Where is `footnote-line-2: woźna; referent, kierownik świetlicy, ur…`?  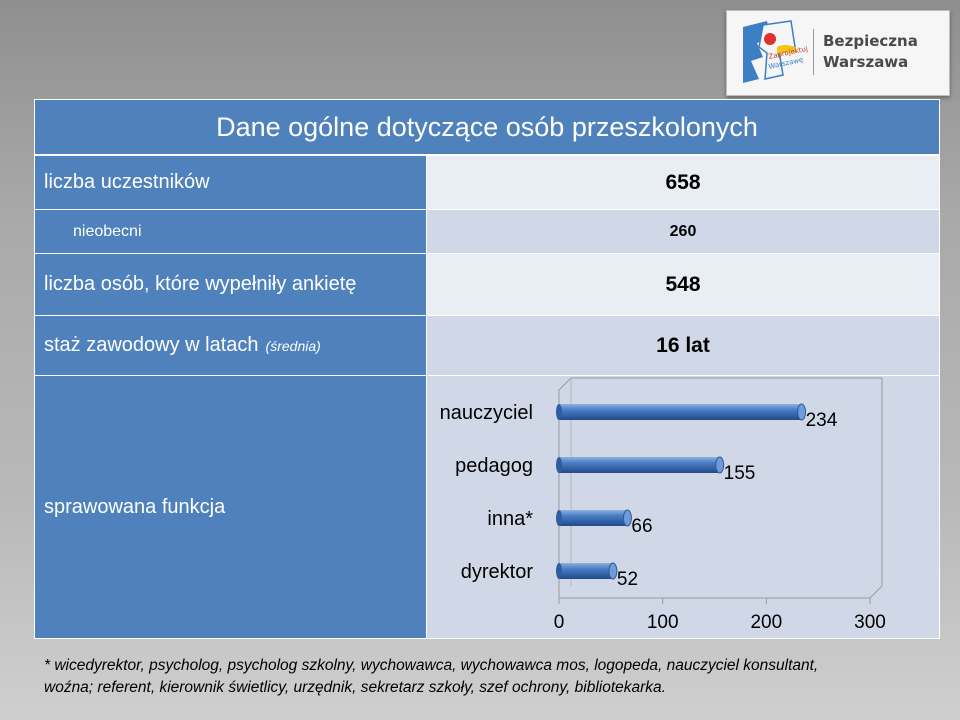
footnote-line-2: woźna; referent, kierownik świetlicy, ur… is located at coordinates (355, 687).